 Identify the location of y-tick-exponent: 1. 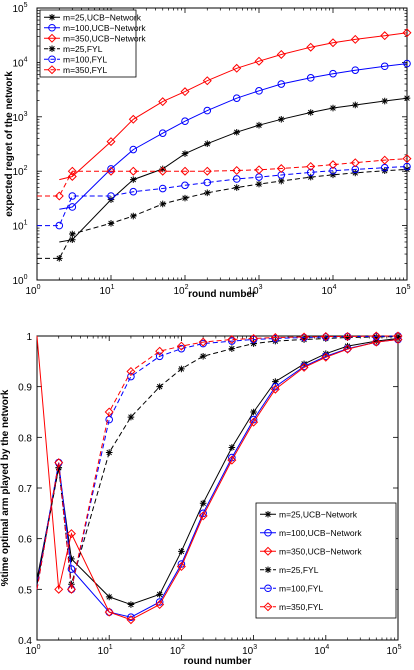
(26, 223).